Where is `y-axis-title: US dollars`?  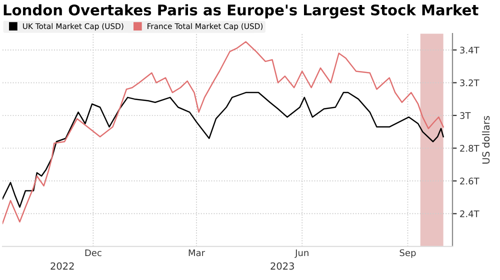
y-axis-title: US dollars is located at coordinates (486, 140).